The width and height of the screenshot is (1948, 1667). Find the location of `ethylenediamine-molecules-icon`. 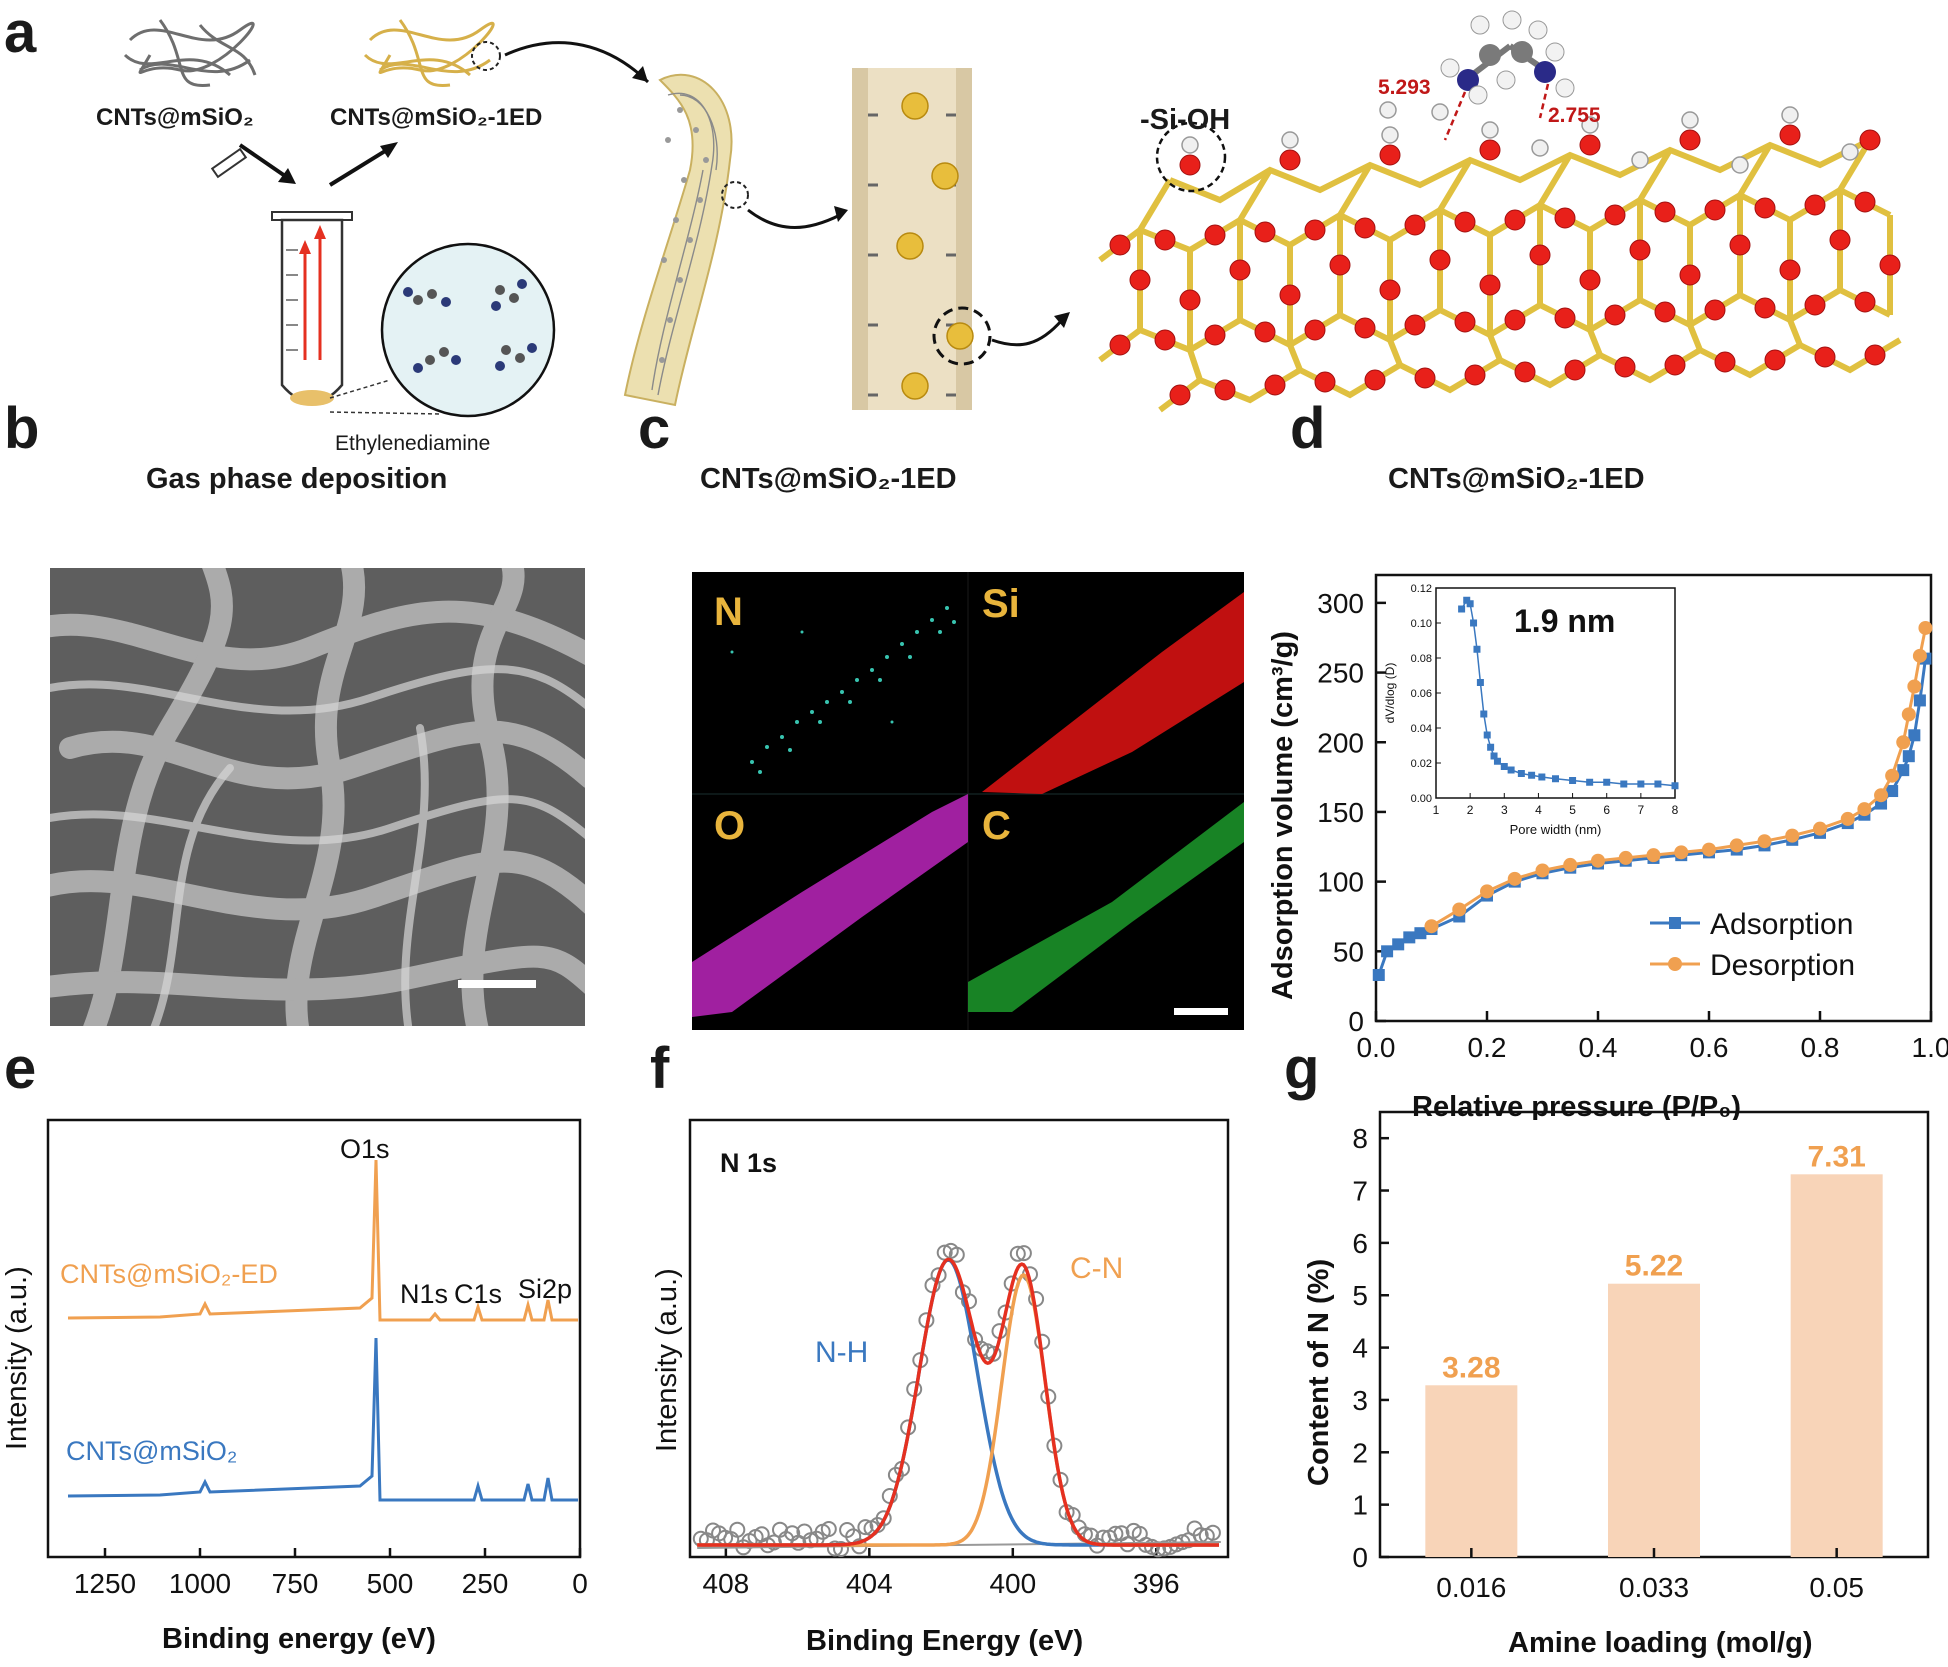

ethylenediamine-molecules-icon is located at coordinates (470, 326).